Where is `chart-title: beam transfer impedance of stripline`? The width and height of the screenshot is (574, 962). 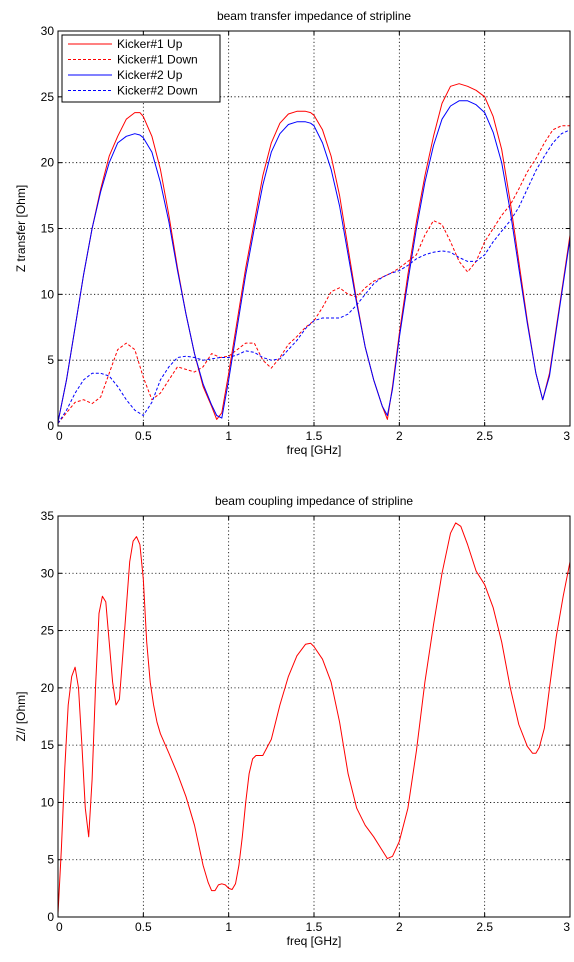 chart-title: beam transfer impedance of stripline is located at coordinates (314, 16).